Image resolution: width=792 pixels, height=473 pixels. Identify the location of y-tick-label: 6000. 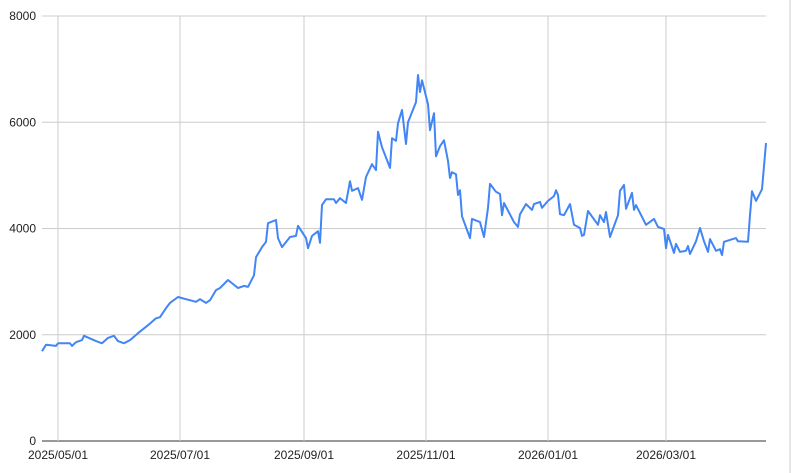
(22, 122).